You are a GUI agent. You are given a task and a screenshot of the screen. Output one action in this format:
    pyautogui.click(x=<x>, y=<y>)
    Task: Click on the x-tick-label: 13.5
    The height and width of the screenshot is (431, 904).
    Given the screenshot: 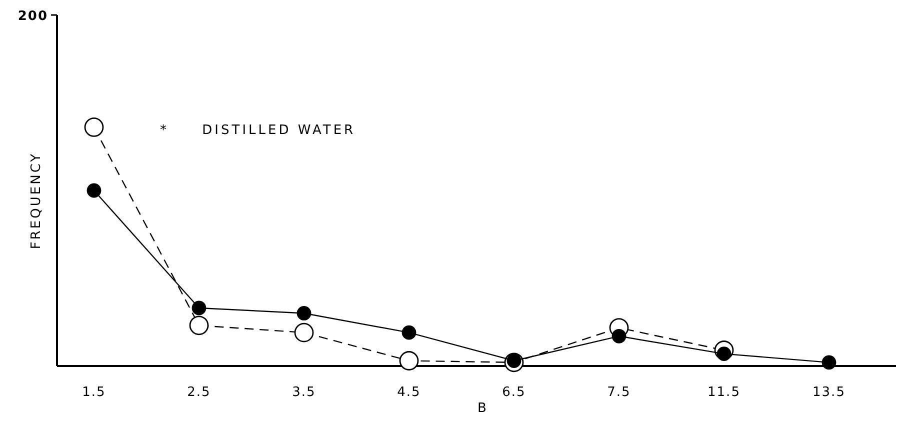 What is the action you would take?
    pyautogui.click(x=829, y=392)
    